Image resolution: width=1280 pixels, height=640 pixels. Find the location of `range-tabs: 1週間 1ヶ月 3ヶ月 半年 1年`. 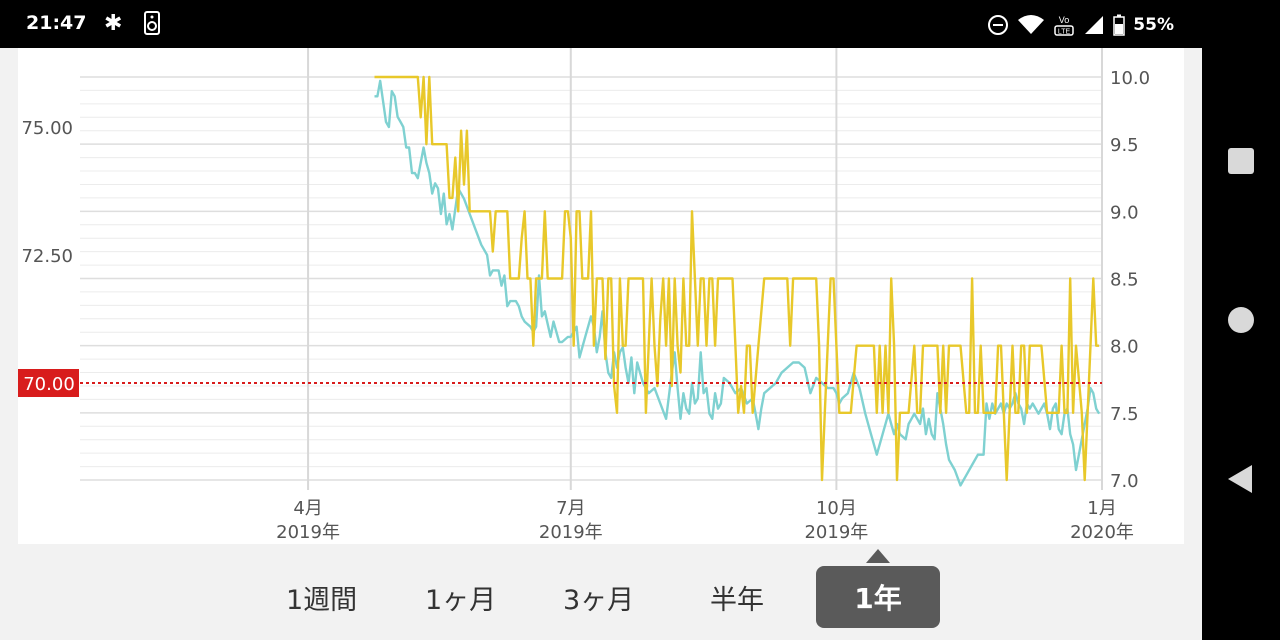

range-tabs: 1週間 1ヶ月 3ヶ月 半年 1年 is located at coordinates (601, 595).